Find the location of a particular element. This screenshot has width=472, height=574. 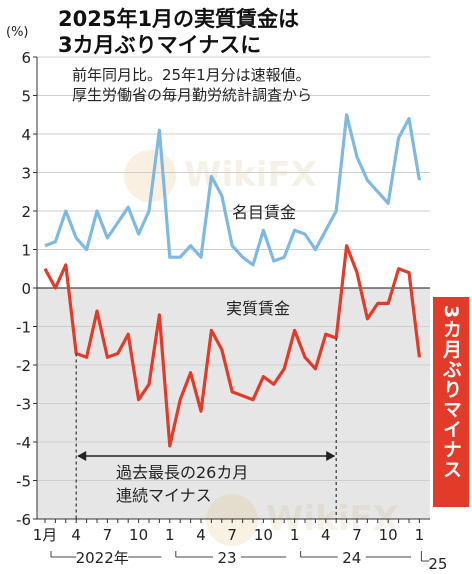

y-tick-label: -1 is located at coordinates (23, 328).